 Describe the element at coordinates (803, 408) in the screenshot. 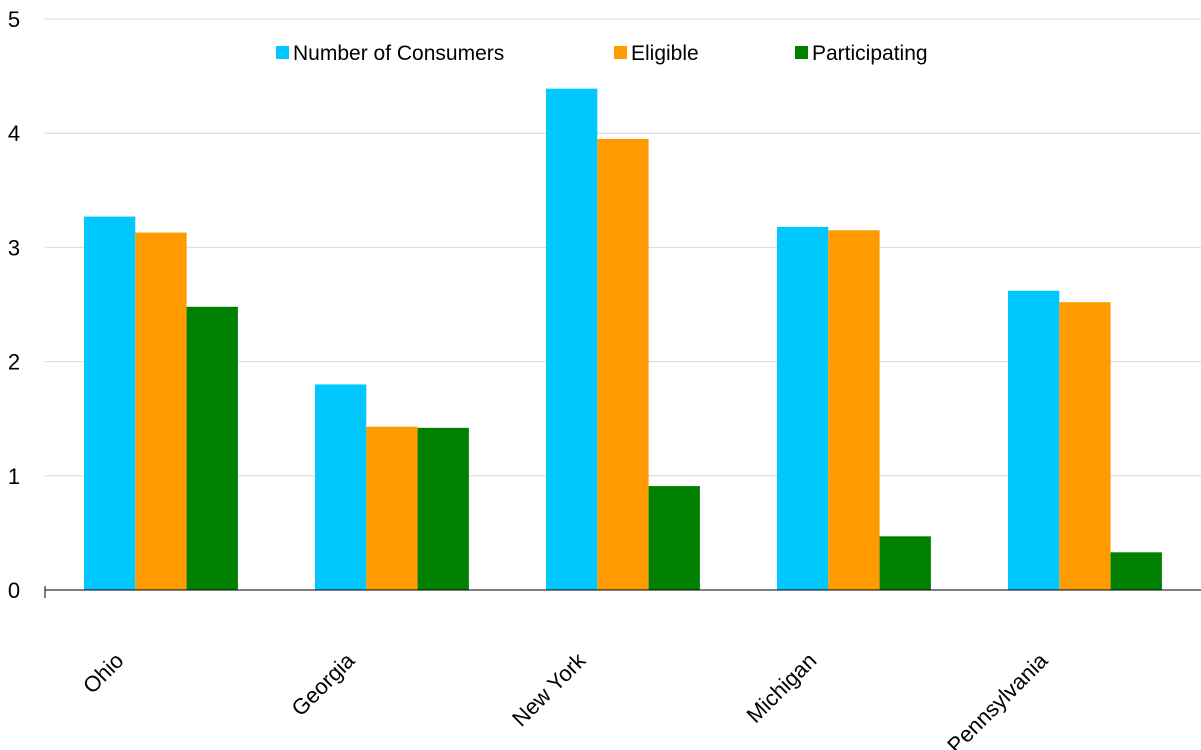

I see `bar-number-of-consumers-michigan` at that location.